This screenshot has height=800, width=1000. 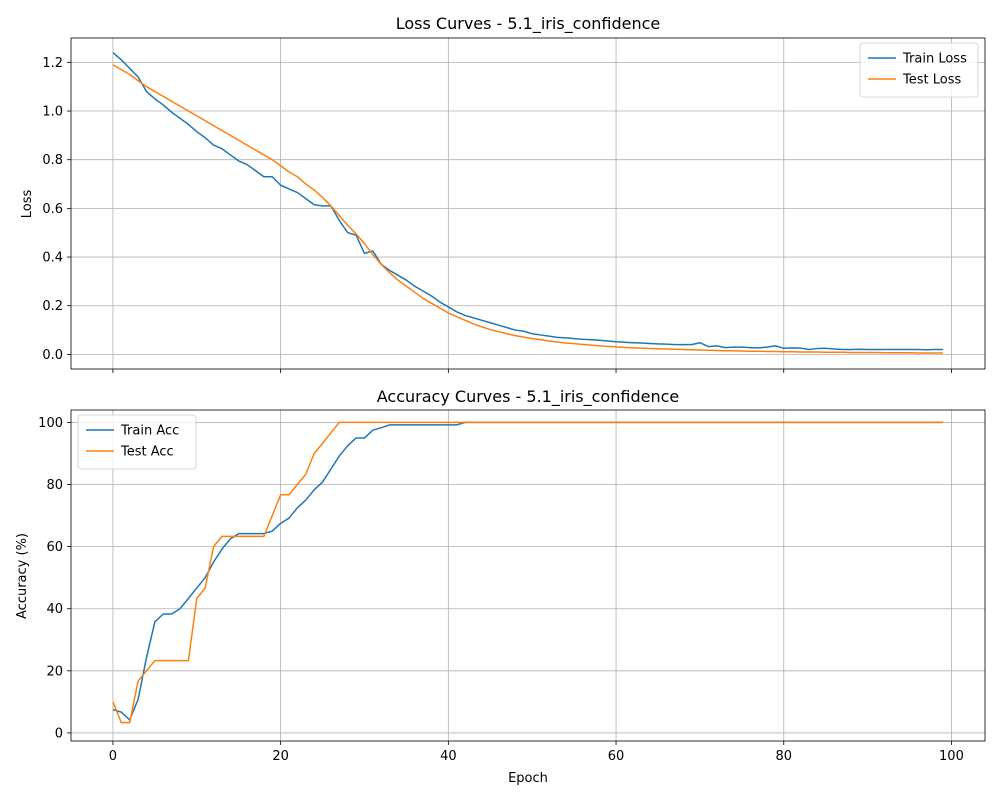 I want to click on loss-y-tick-label: 0.2, so click(x=52, y=306).